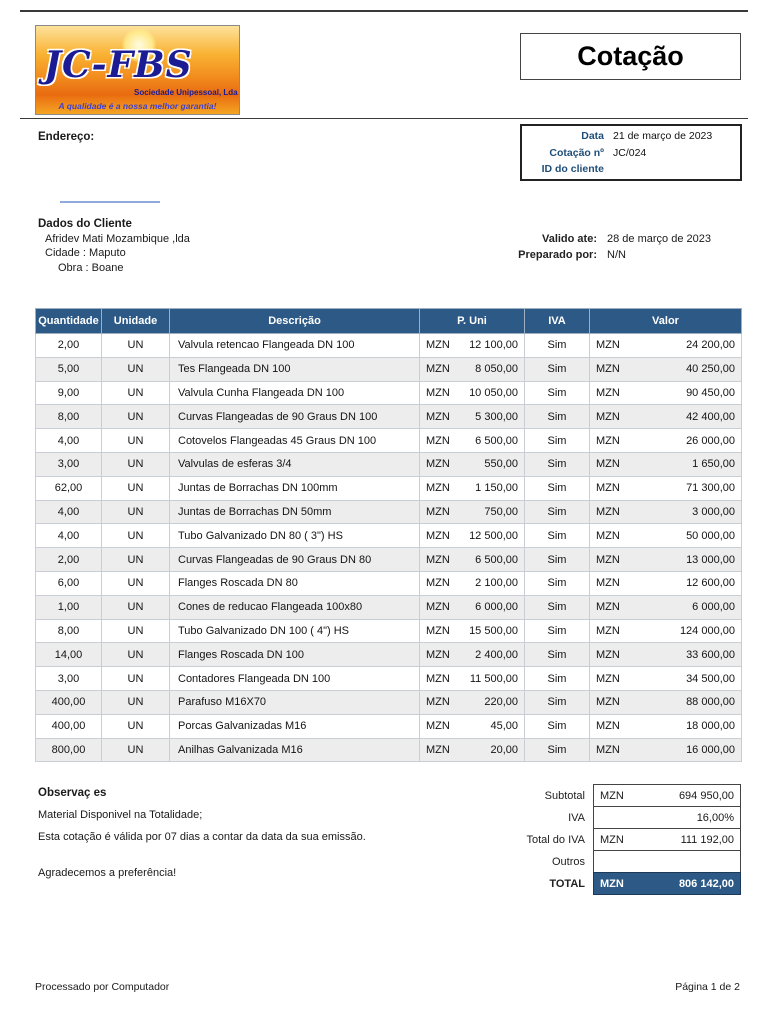  Describe the element at coordinates (294, 678) in the screenshot. I see `cell-description: Contadores Flangeada DN 100` at that location.